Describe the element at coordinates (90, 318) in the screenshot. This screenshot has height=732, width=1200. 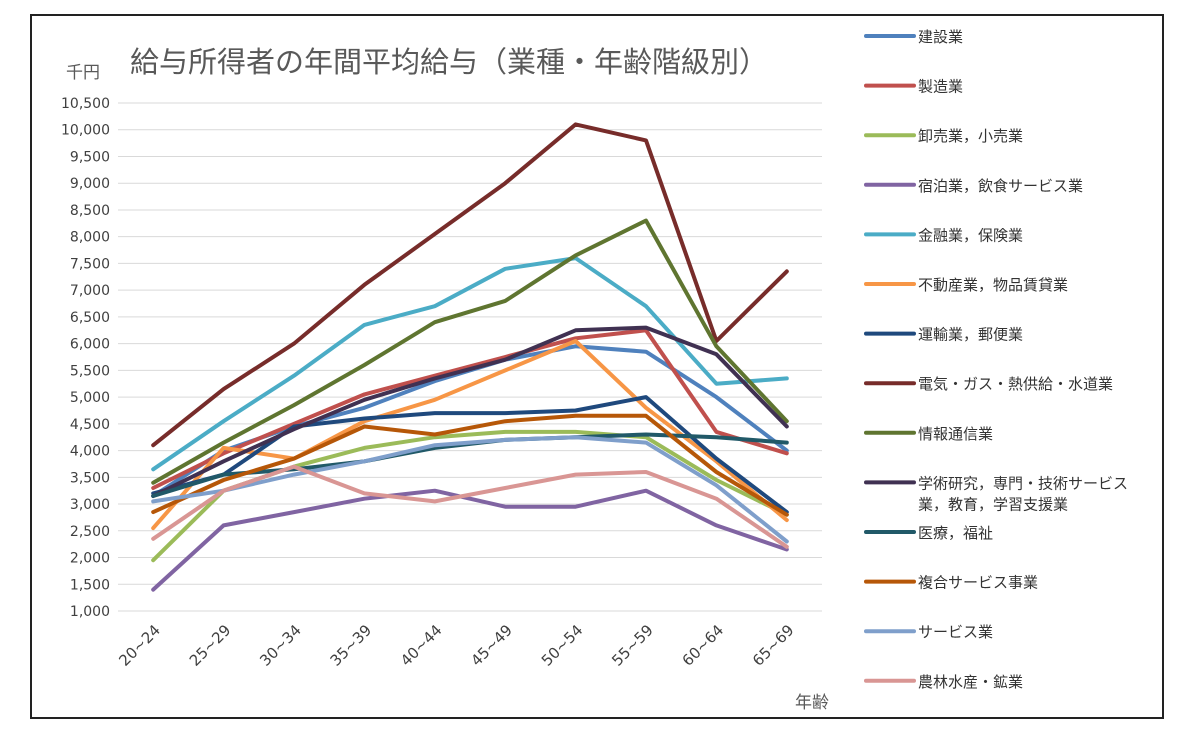
I see `y-tick-label: 6,500` at that location.